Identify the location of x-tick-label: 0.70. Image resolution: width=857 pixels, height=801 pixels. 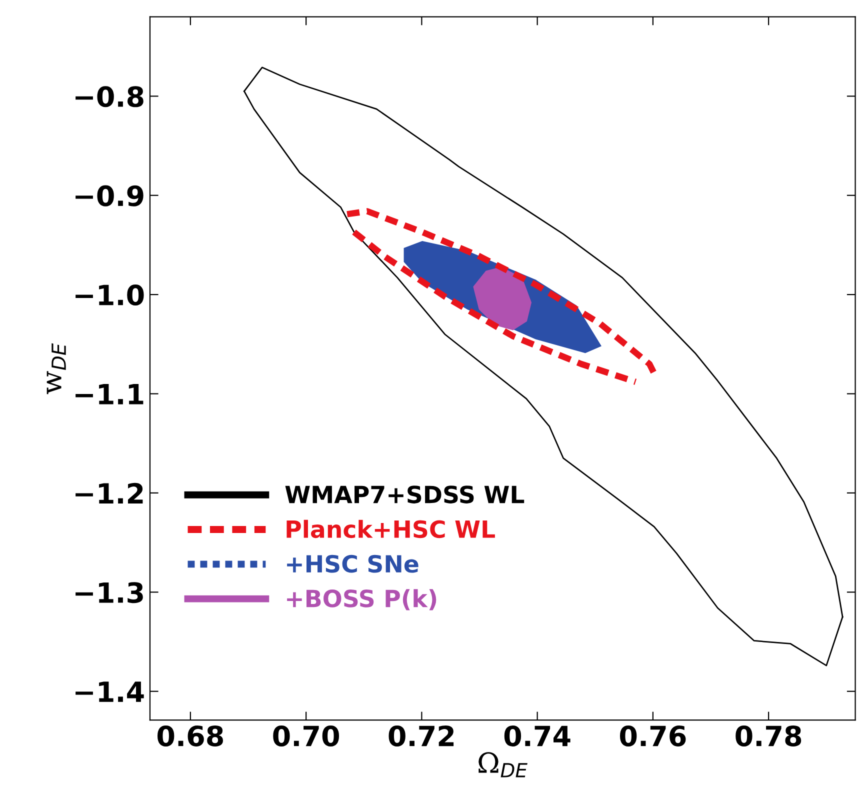
(306, 735).